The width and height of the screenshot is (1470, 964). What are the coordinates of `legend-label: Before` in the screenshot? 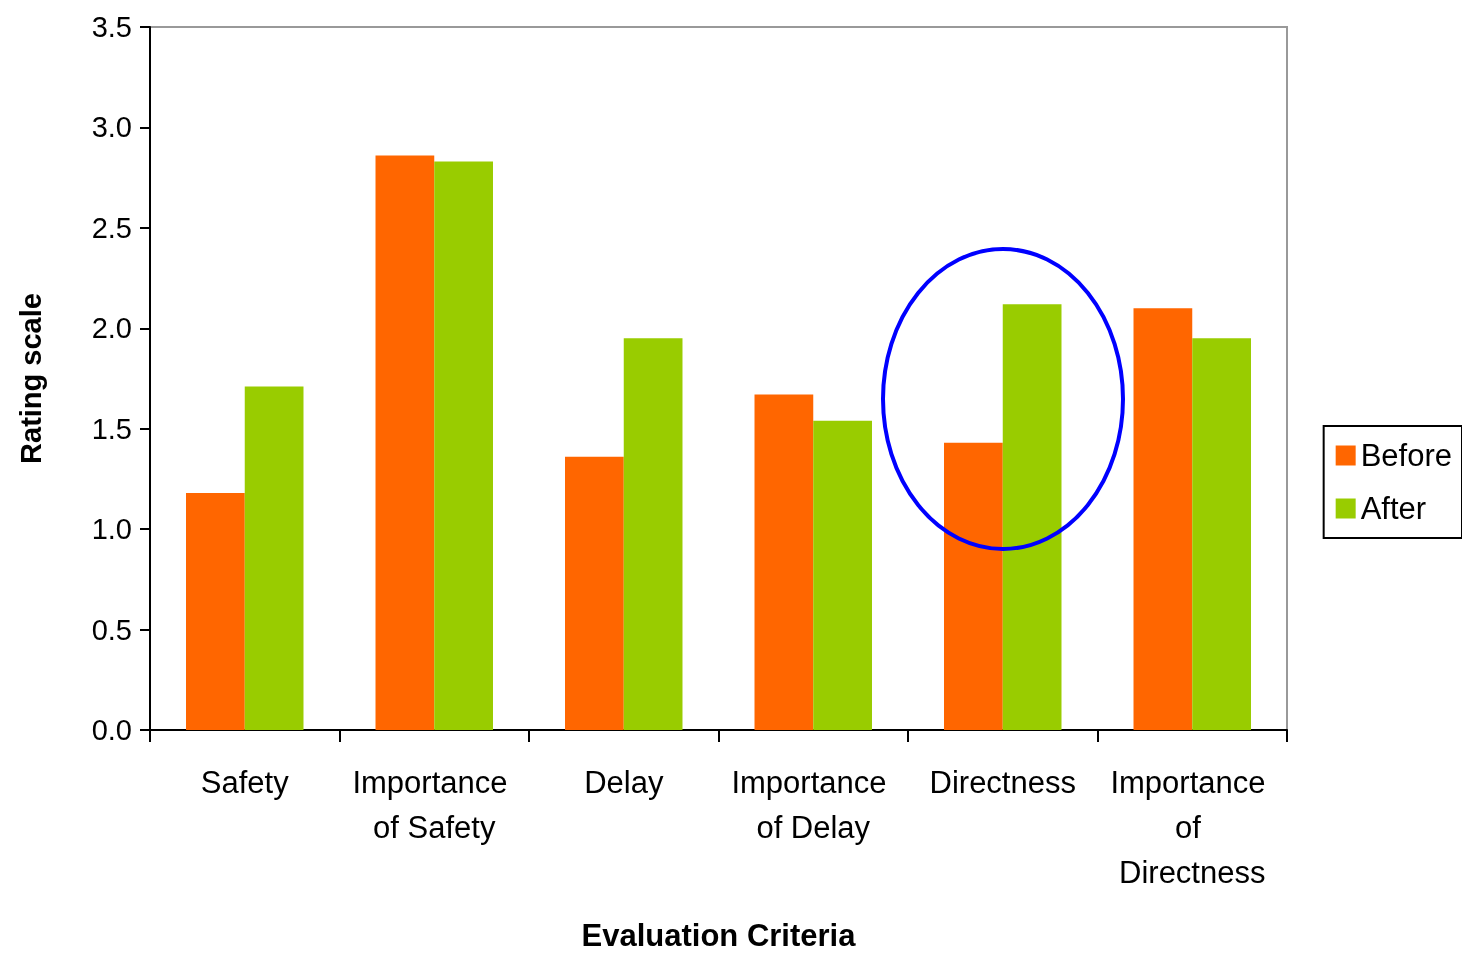 It's located at (1406, 455).